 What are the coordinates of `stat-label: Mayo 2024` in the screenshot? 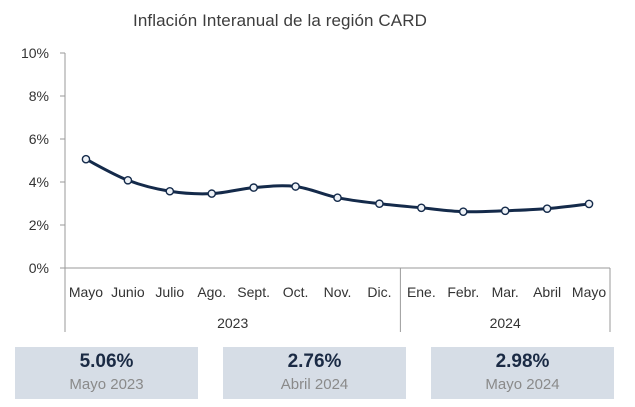 It's located at (522, 384).